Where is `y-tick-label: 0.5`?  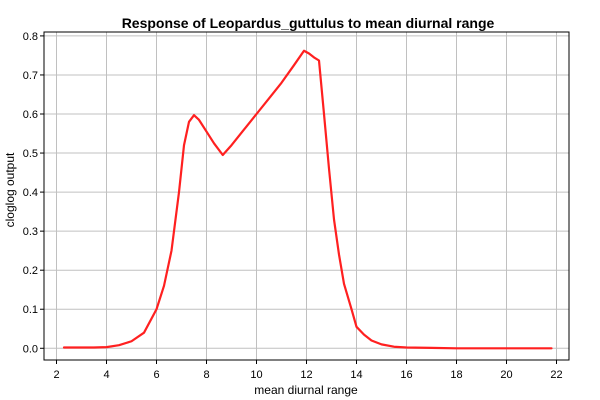
y-tick-label: 0.5 is located at coordinates (30, 154).